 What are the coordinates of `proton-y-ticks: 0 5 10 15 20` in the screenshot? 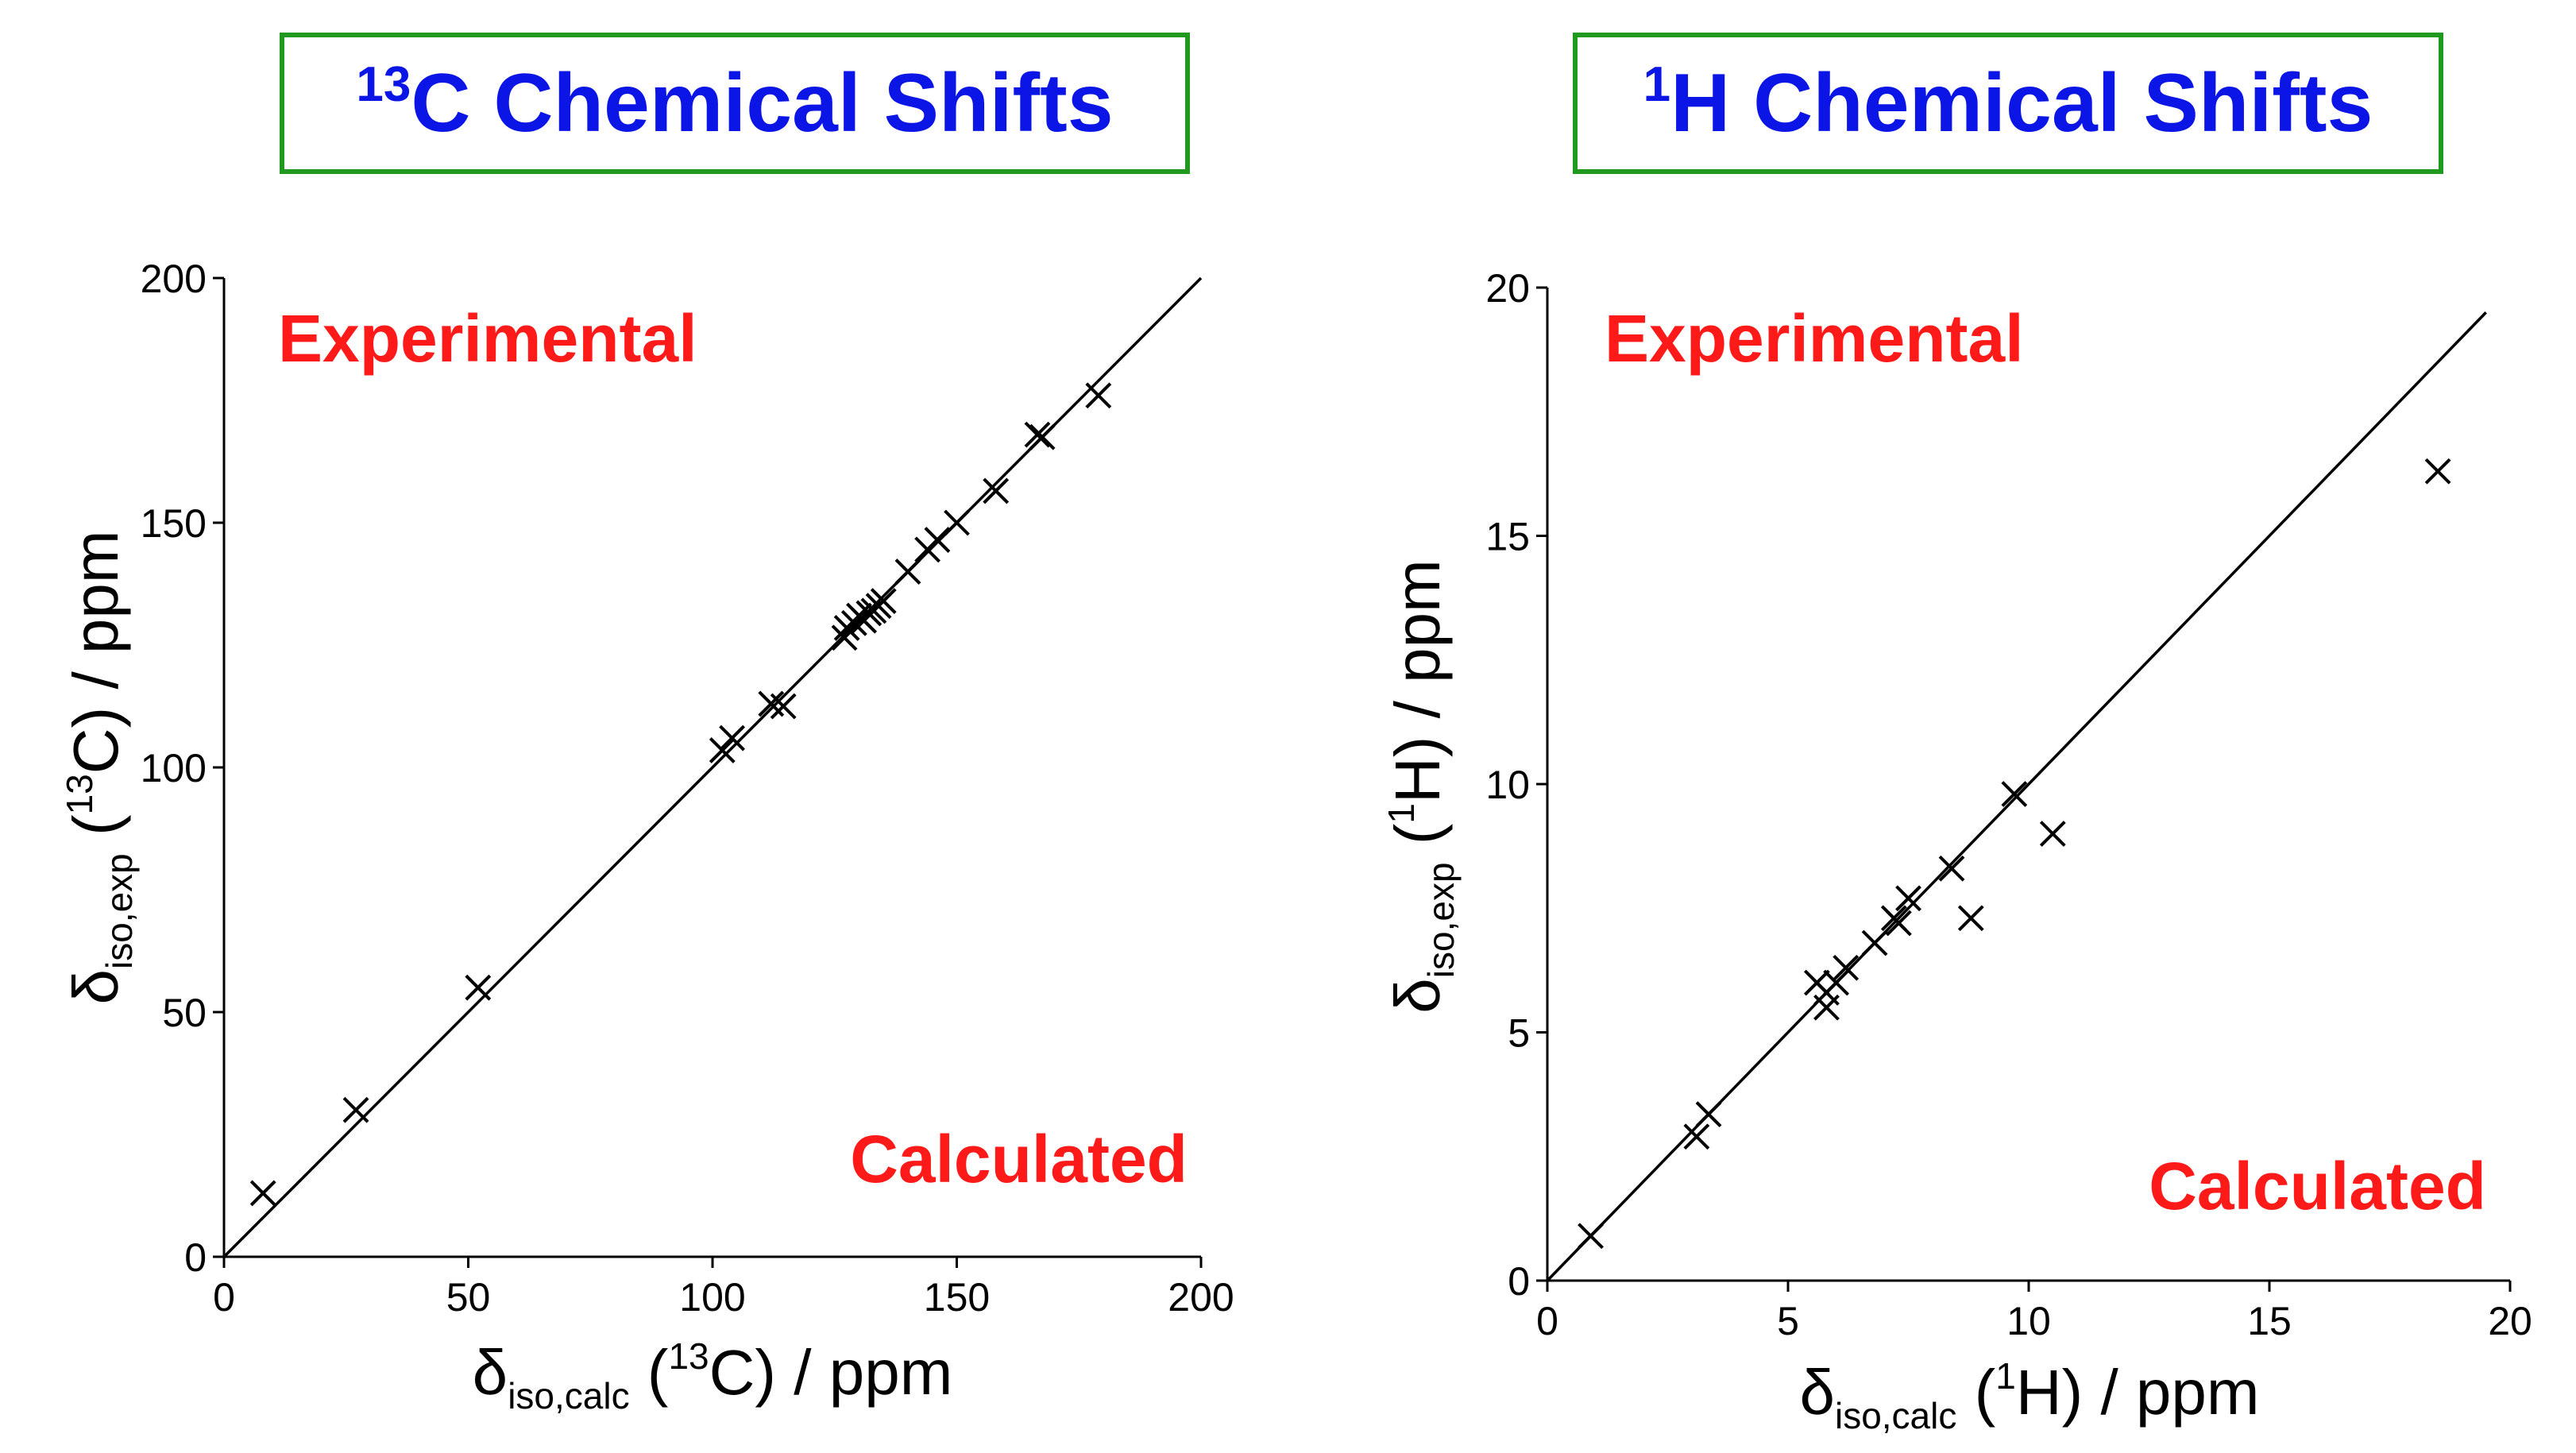 It's located at (1516, 785).